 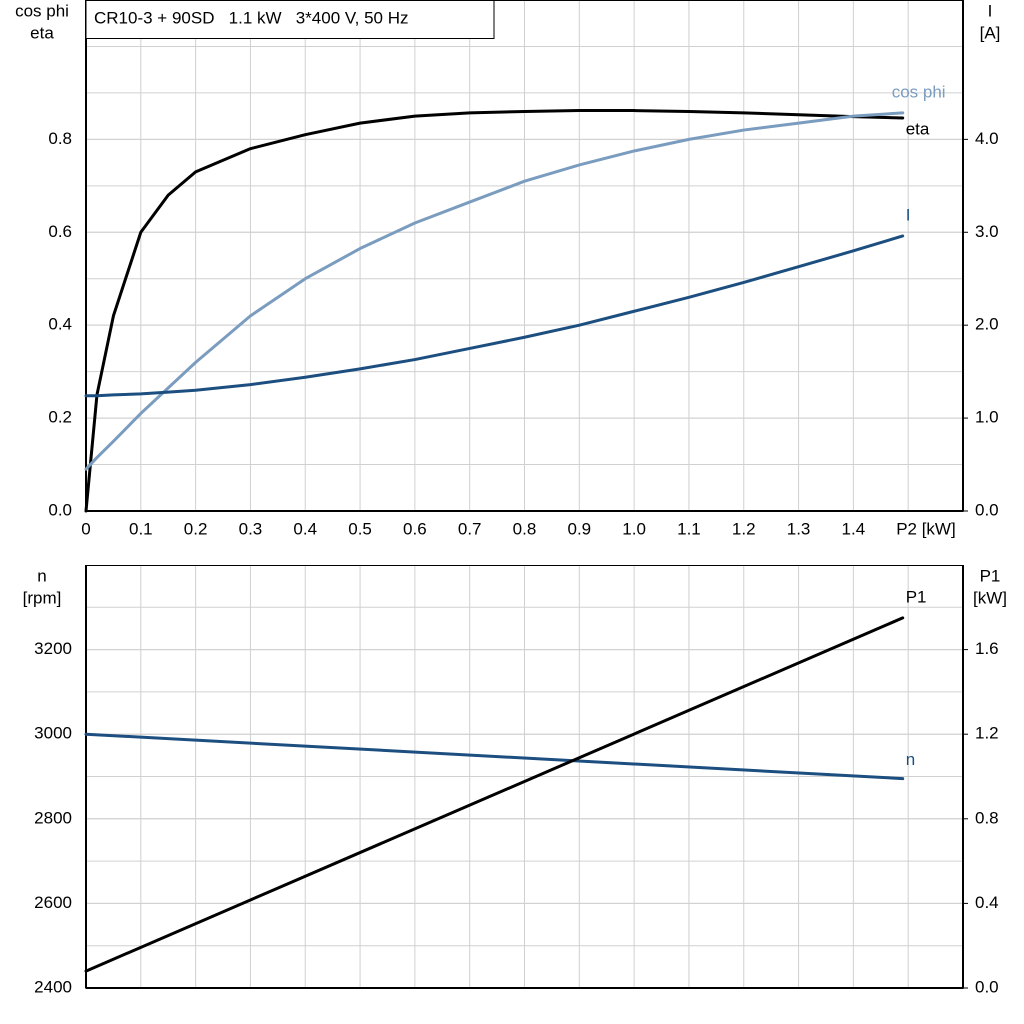 I want to click on y-tick-label: 0.0, so click(x=60, y=509).